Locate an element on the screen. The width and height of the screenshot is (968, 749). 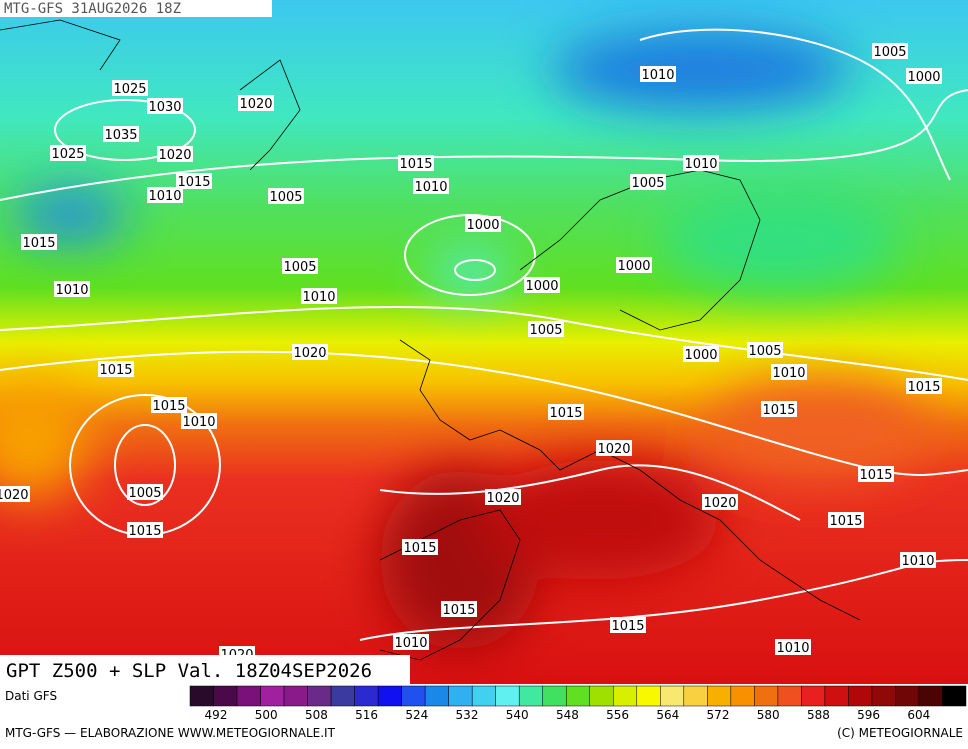
run-label: MTG-GFS 31AUG2026 18Z is located at coordinates (92, 9).